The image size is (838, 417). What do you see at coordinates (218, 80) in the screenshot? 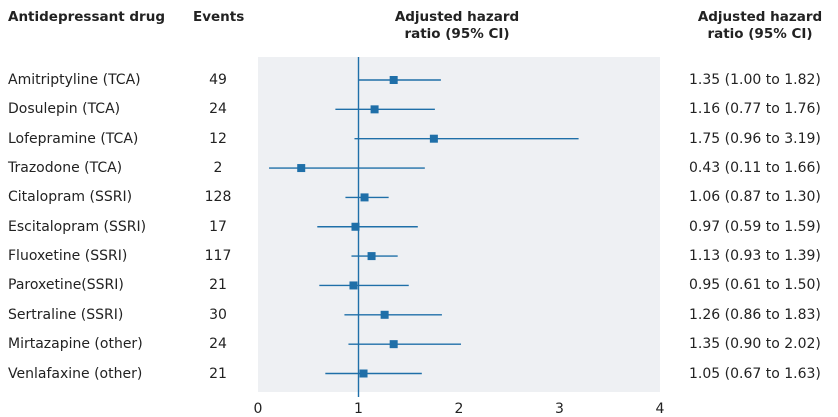
I see `events-count: 49` at bounding box center [218, 80].